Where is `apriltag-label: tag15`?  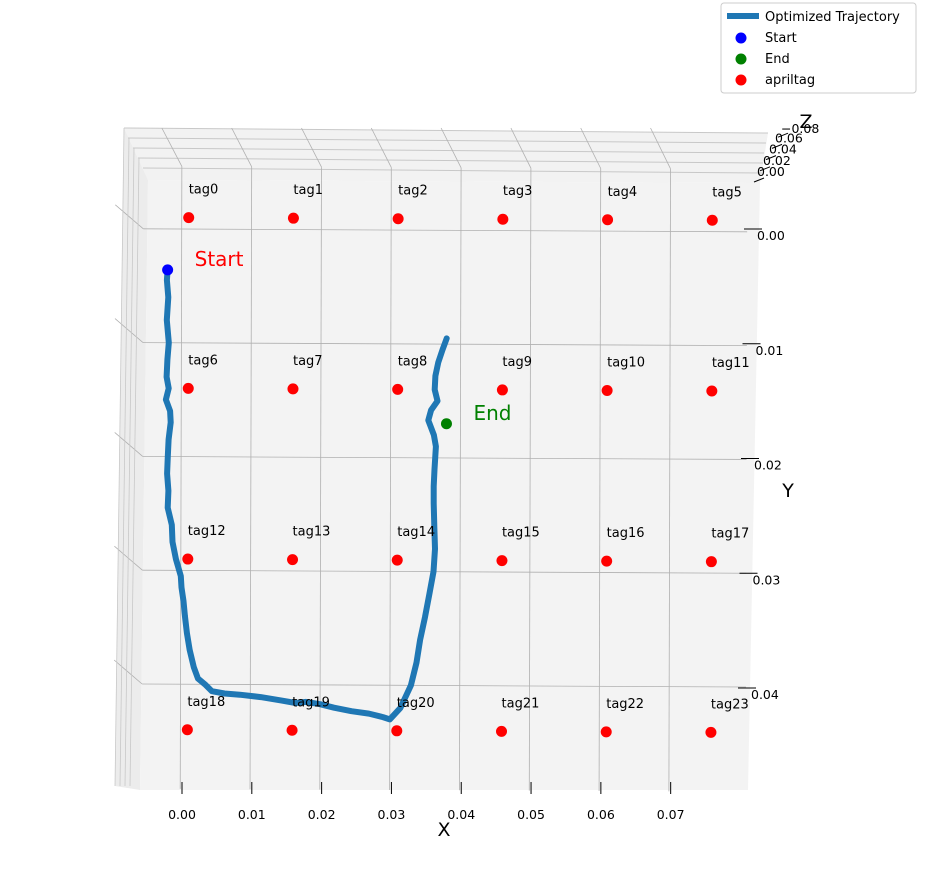 apriltag-label: tag15 is located at coordinates (521, 533).